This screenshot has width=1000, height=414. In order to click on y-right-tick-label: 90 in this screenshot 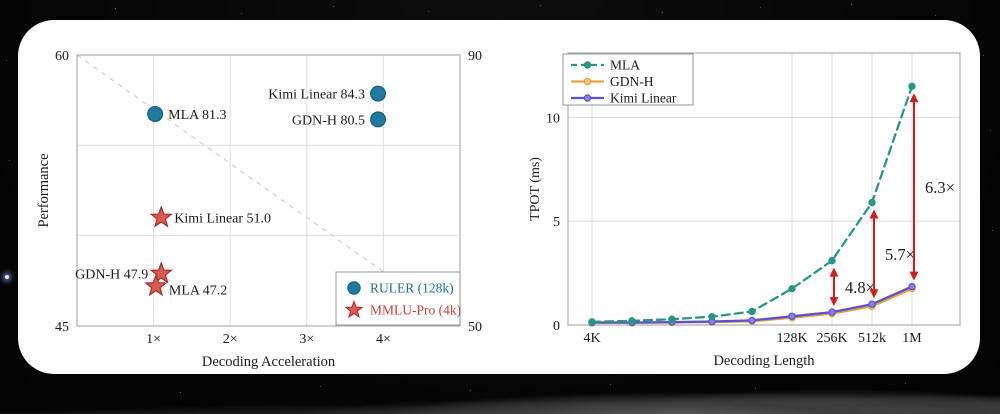, I will do `click(475, 56)`.